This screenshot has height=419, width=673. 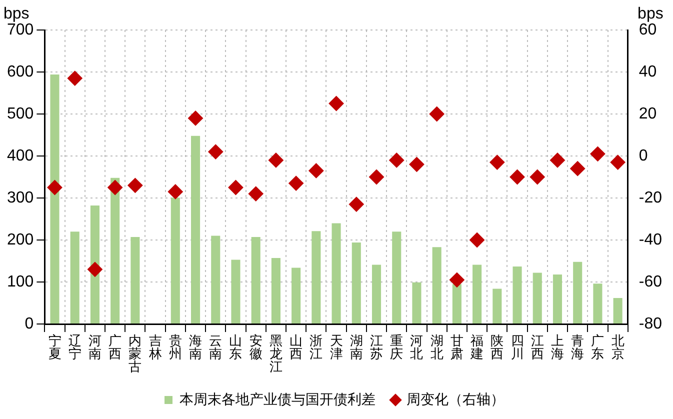 What do you see at coordinates (278, 398) in the screenshot?
I see `legend-label: 本周末各地产业债与国开债利差` at bounding box center [278, 398].